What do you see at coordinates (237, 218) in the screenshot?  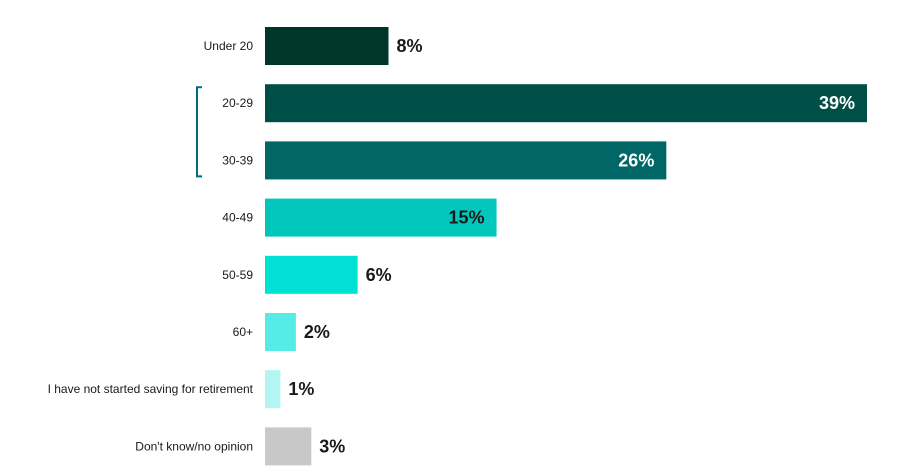 I see `category-label-40-49: 40-49` at bounding box center [237, 218].